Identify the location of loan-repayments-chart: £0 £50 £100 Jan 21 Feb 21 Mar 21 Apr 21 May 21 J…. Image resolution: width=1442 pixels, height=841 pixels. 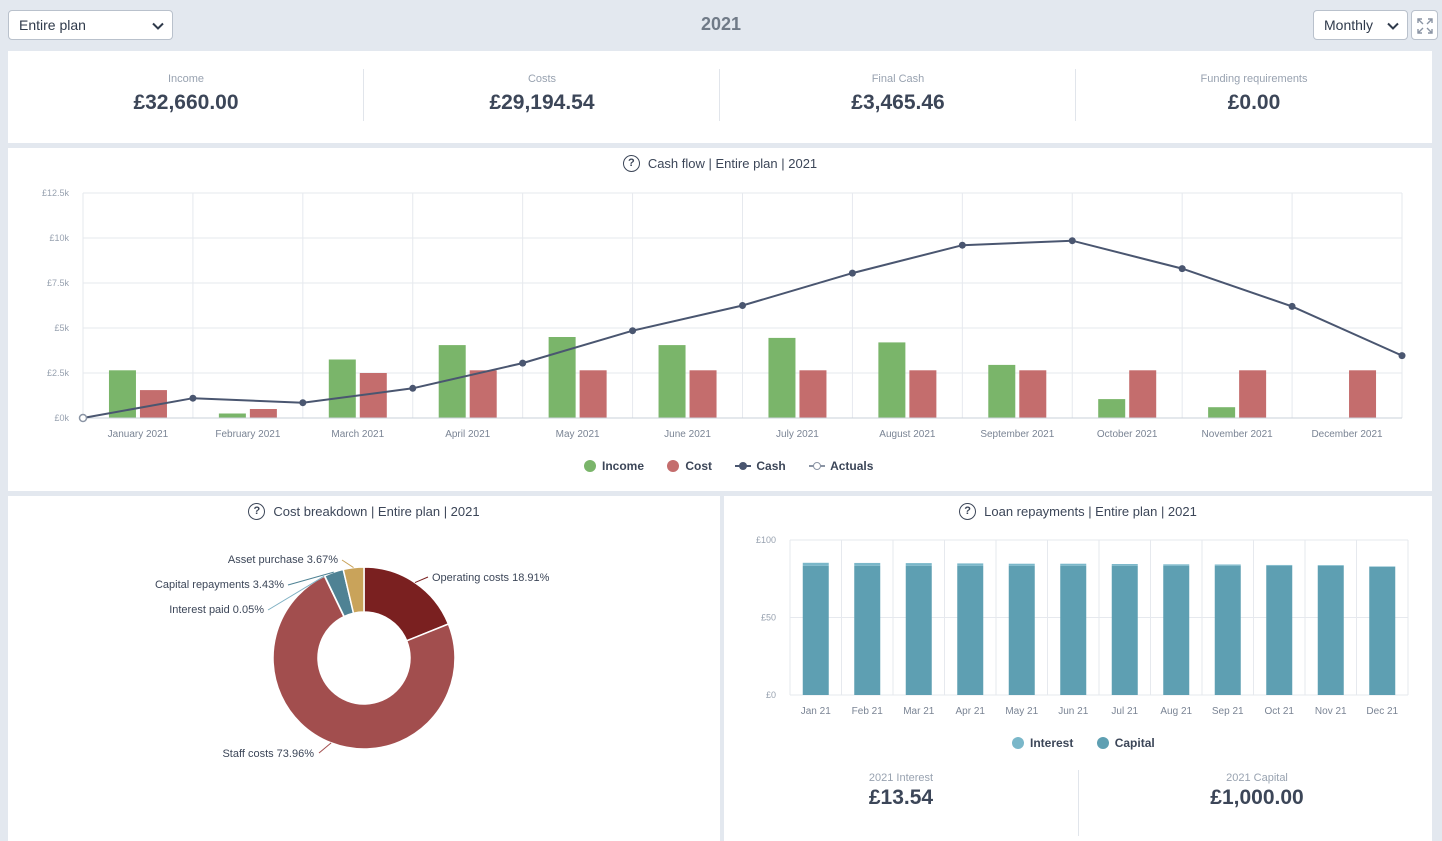
(1082, 626).